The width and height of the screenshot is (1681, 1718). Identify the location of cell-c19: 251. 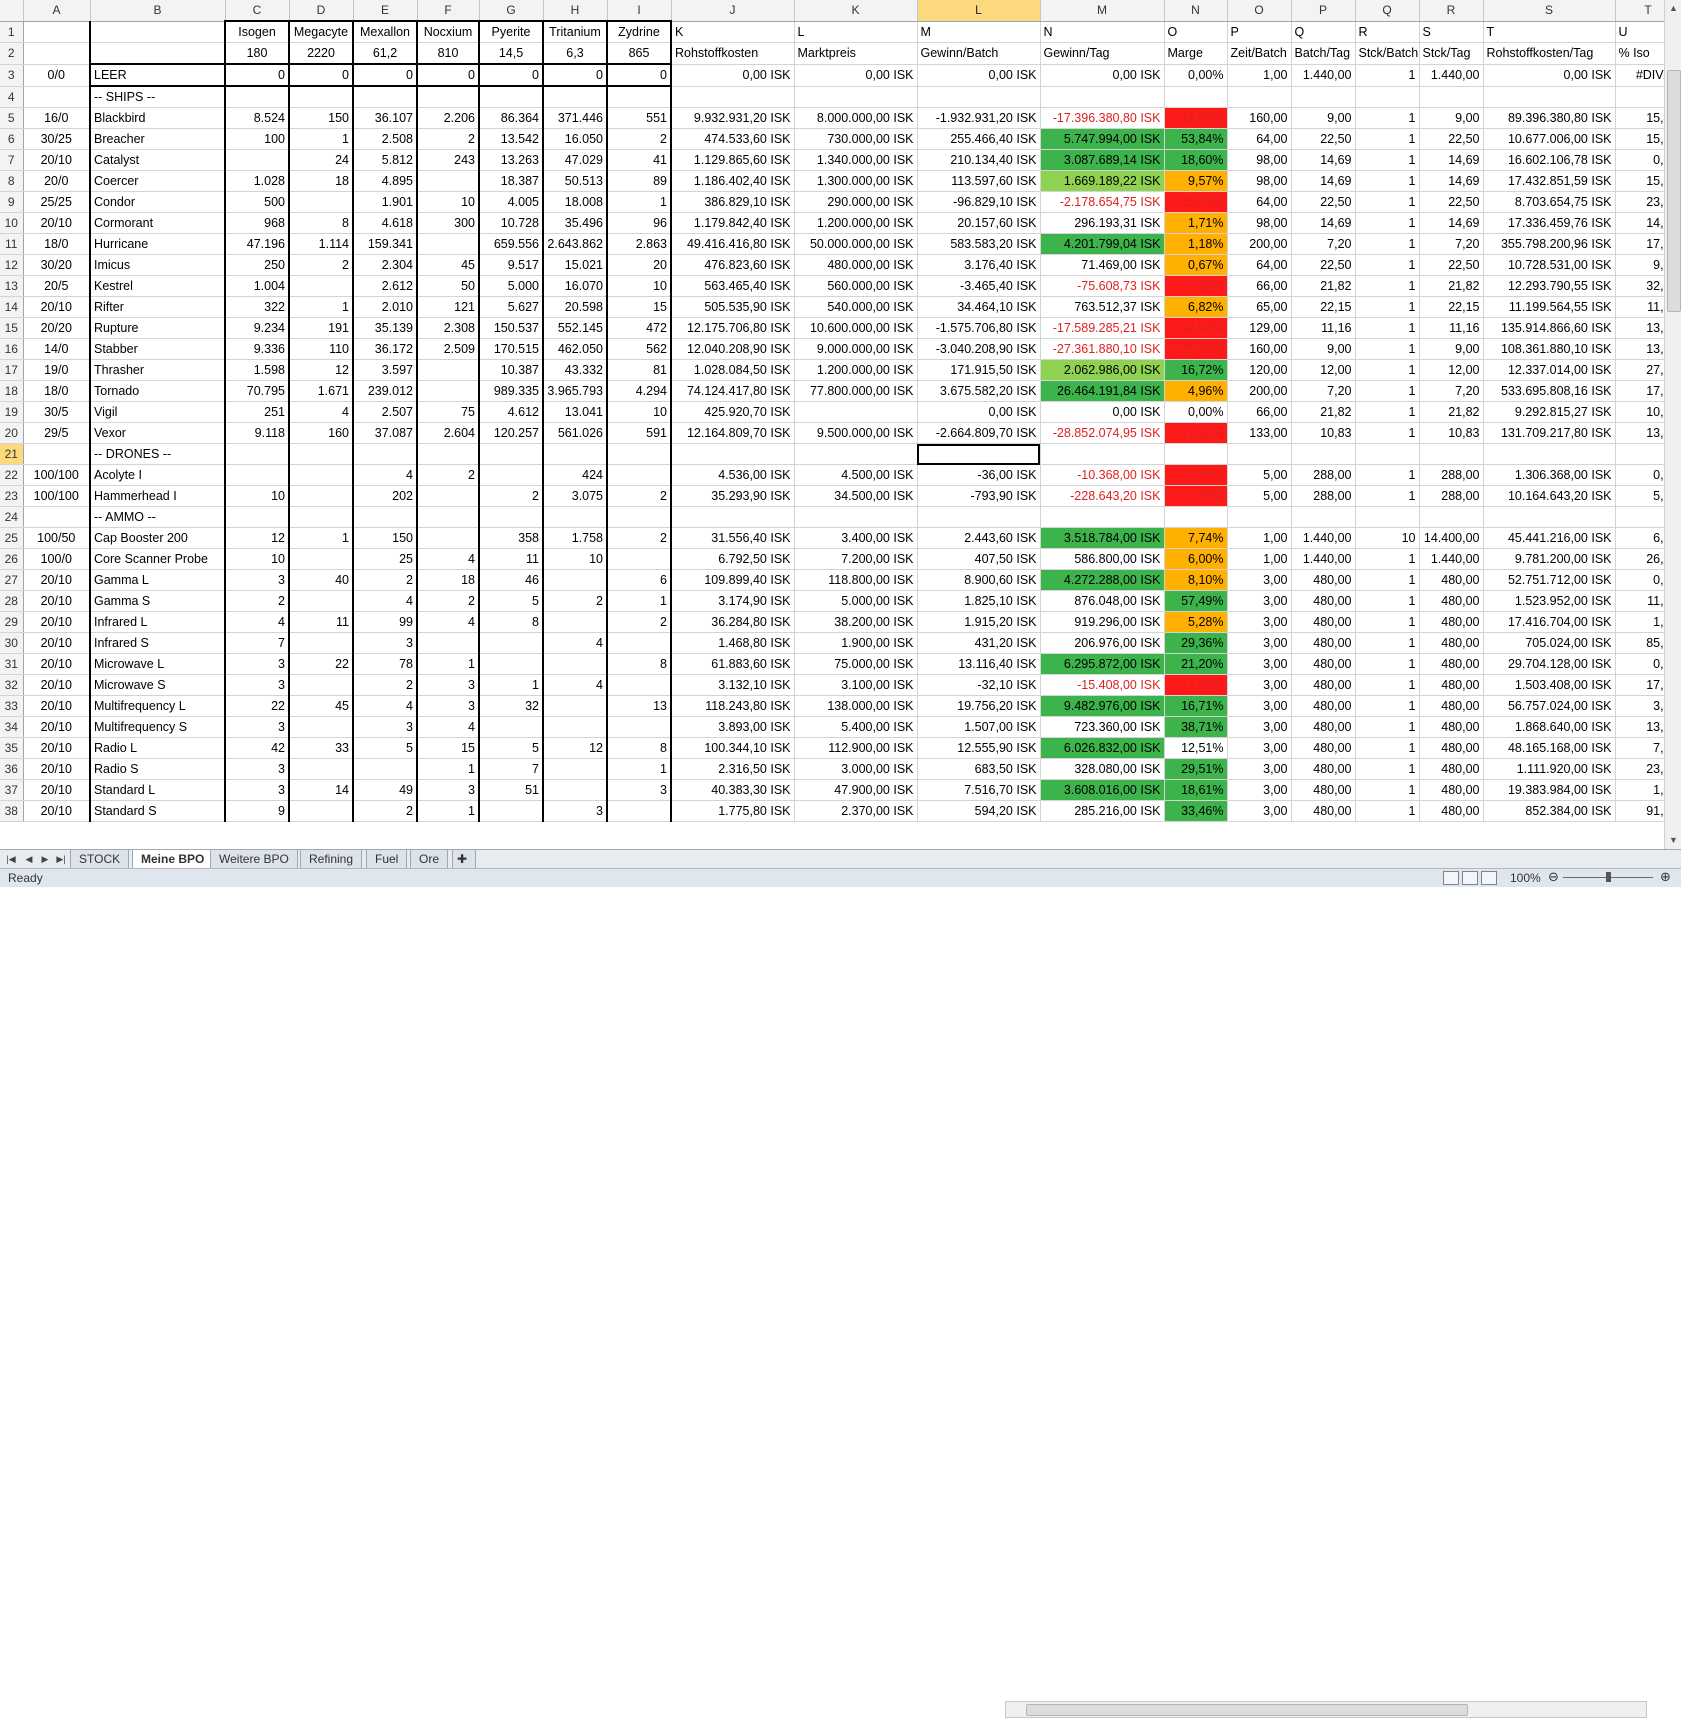
(257, 412).